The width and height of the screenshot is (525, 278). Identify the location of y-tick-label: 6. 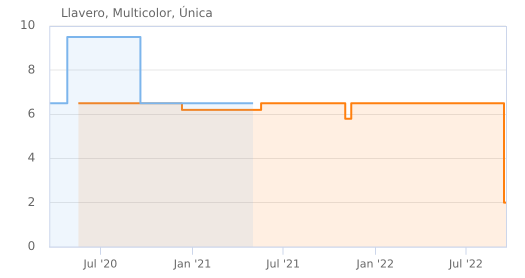
(32, 113).